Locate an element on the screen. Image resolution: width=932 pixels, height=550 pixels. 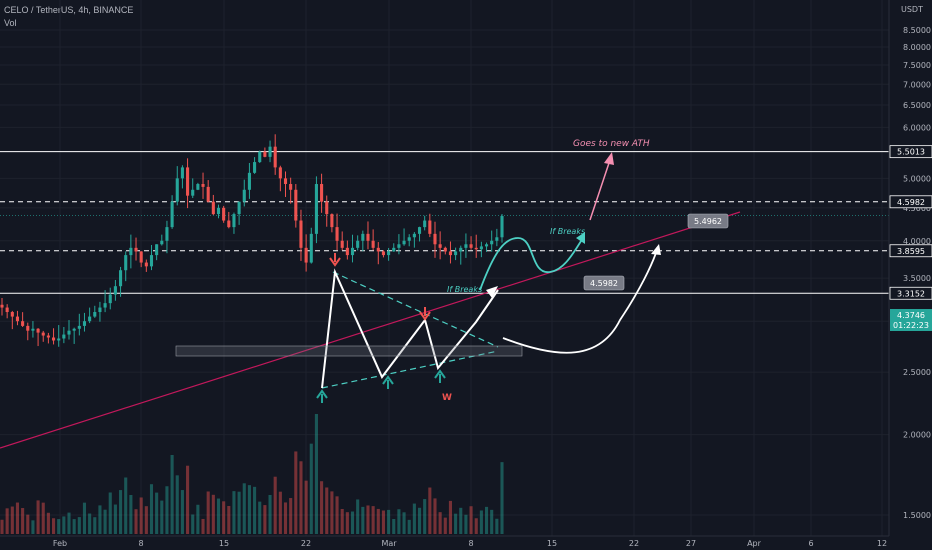
y-tick-7: 5.0000 is located at coordinates (917, 178).